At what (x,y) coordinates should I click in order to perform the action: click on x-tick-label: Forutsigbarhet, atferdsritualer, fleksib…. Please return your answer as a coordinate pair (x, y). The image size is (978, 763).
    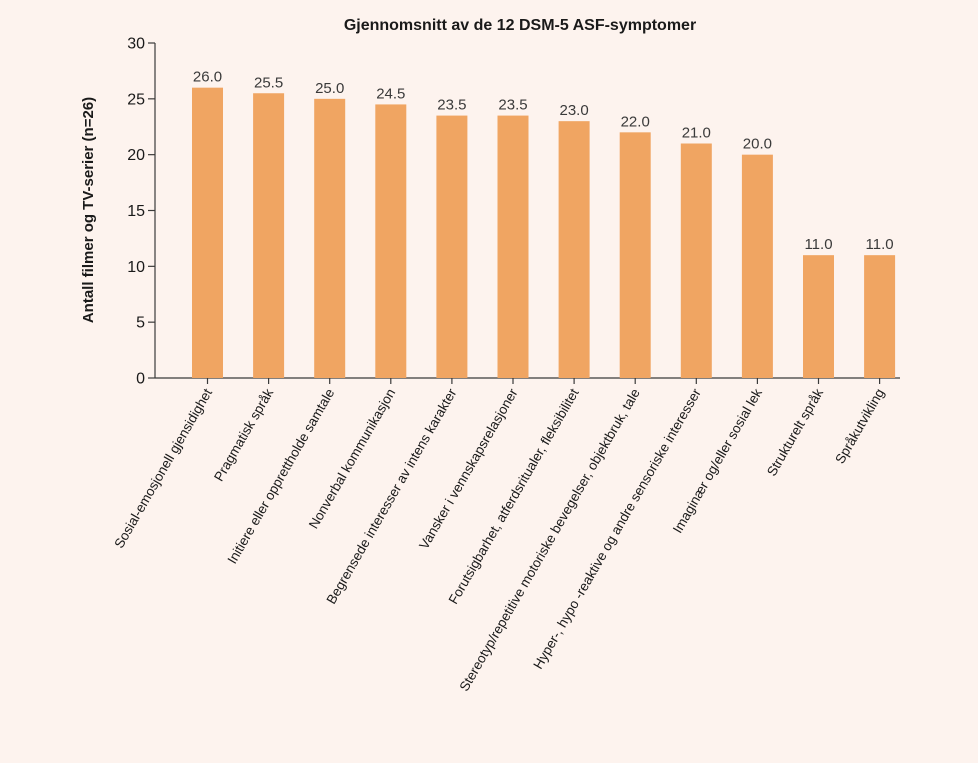
    Looking at the image, I should click on (514, 496).